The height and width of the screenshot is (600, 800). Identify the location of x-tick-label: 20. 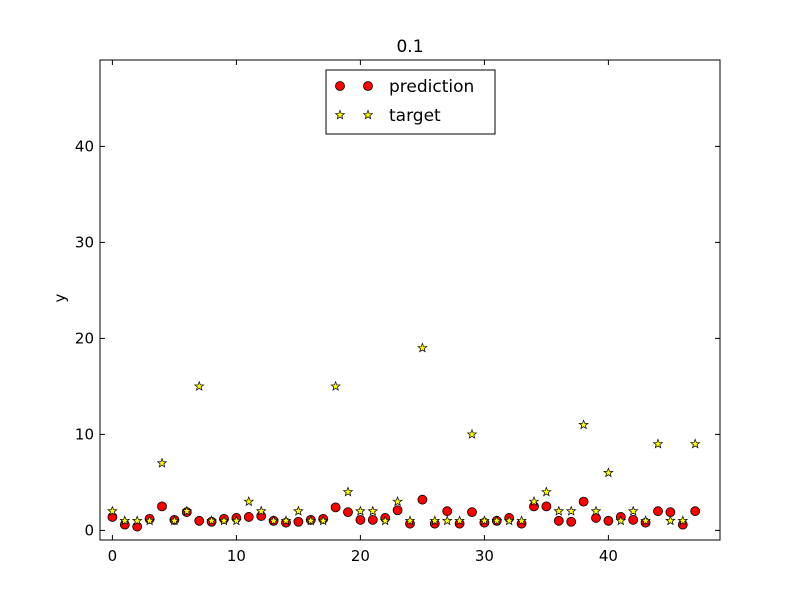
(360, 556).